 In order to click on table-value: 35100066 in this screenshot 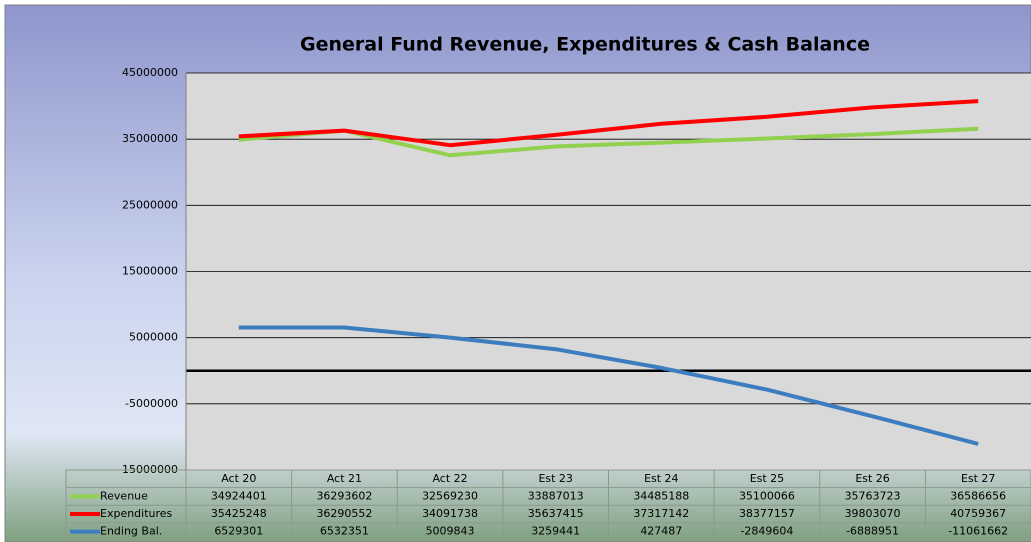, I will do `click(767, 495)`.